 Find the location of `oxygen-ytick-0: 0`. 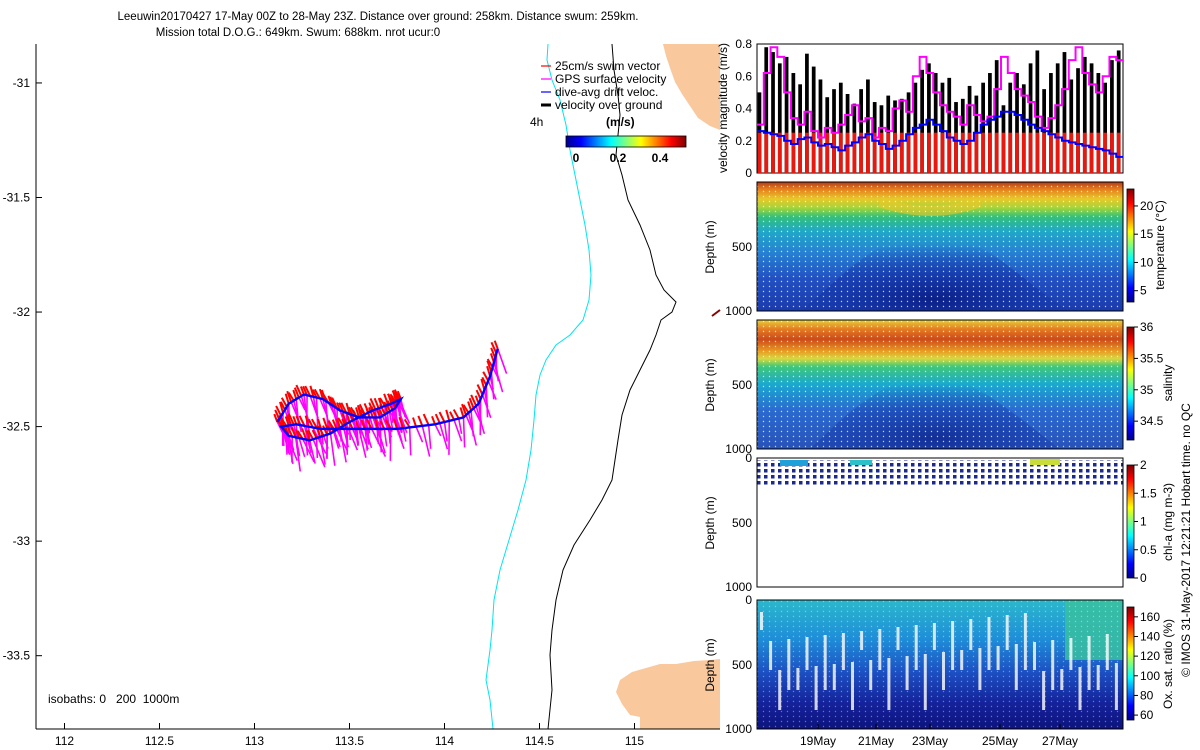

oxygen-ytick-0: 0 is located at coordinates (748, 600).